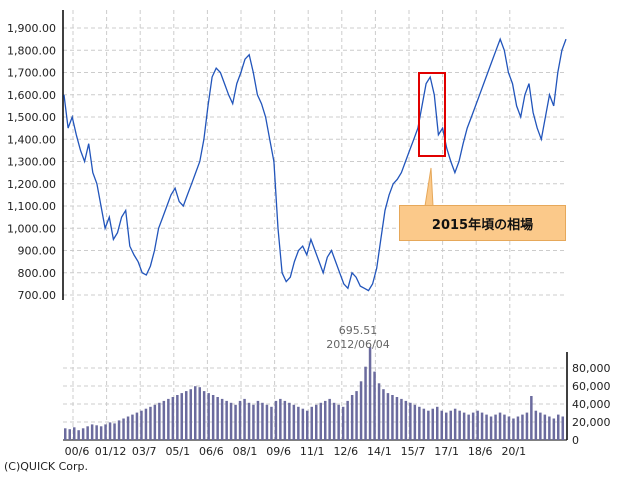 The height and width of the screenshot is (480, 623). What do you see at coordinates (144, 451) in the screenshot?
I see `x-tick-label: 03/7` at bounding box center [144, 451].